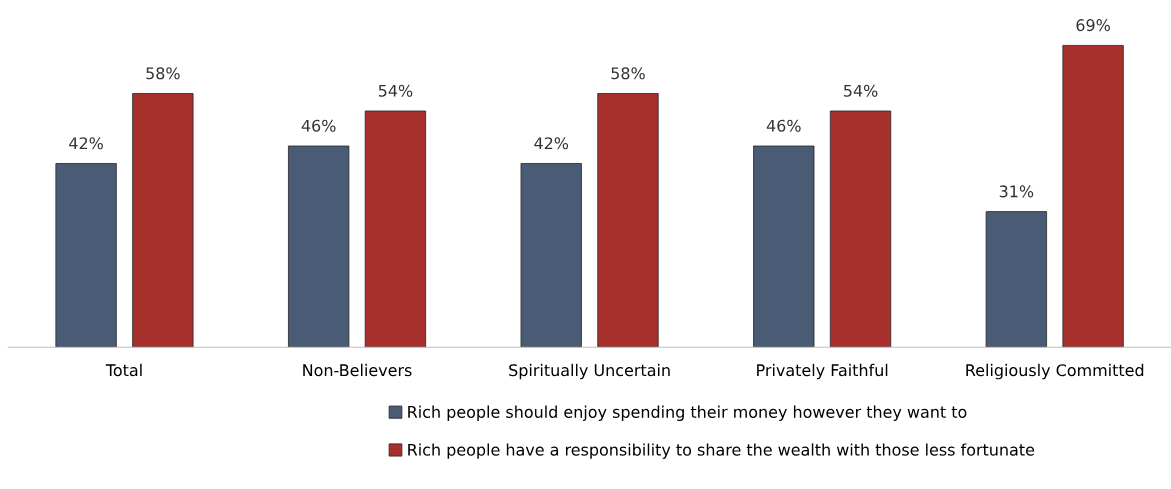 The width and height of the screenshot is (1171, 489). Describe the element at coordinates (721, 451) in the screenshot. I see `legend-label: Rich people have a responsibility to share the wealth with those less fortunate` at that location.